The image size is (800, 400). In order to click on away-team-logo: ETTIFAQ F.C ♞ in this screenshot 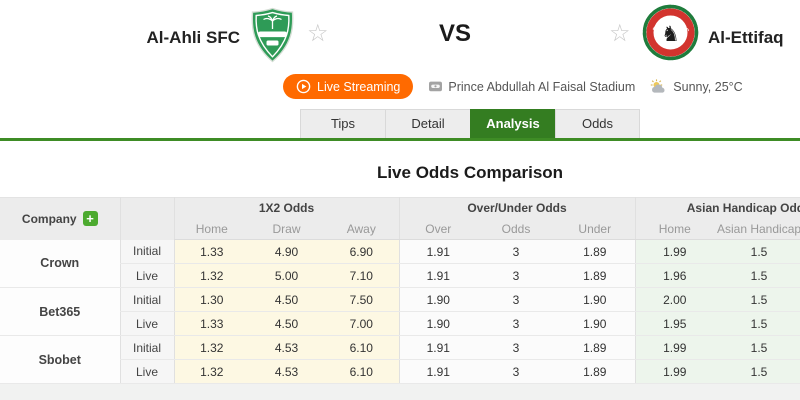, I will do `click(670, 32)`.